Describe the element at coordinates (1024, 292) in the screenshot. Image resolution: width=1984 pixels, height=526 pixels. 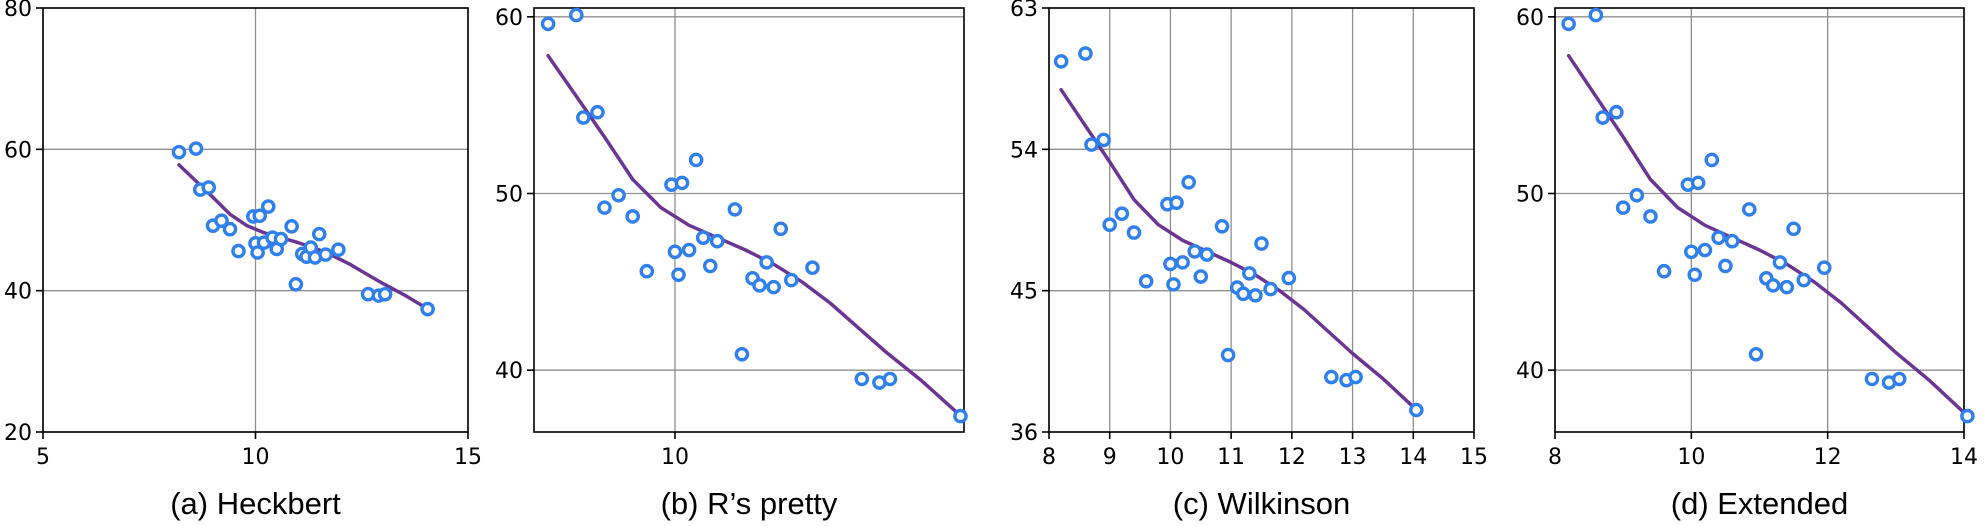
I see `y-tick-label: 45` at that location.